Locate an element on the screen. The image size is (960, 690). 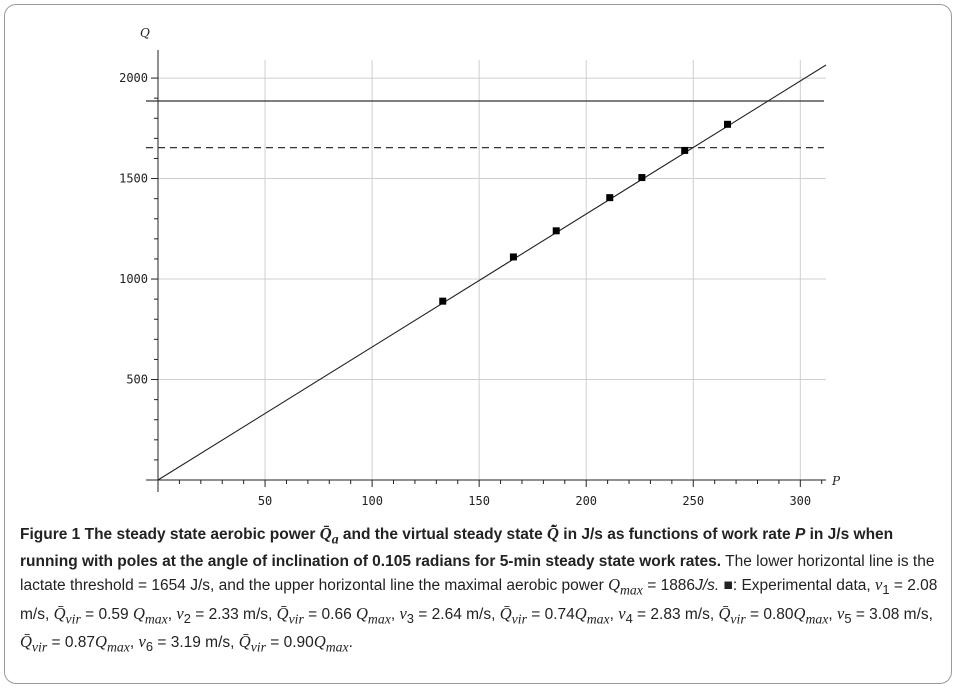
y-axis-label: Q is located at coordinates (145, 33).